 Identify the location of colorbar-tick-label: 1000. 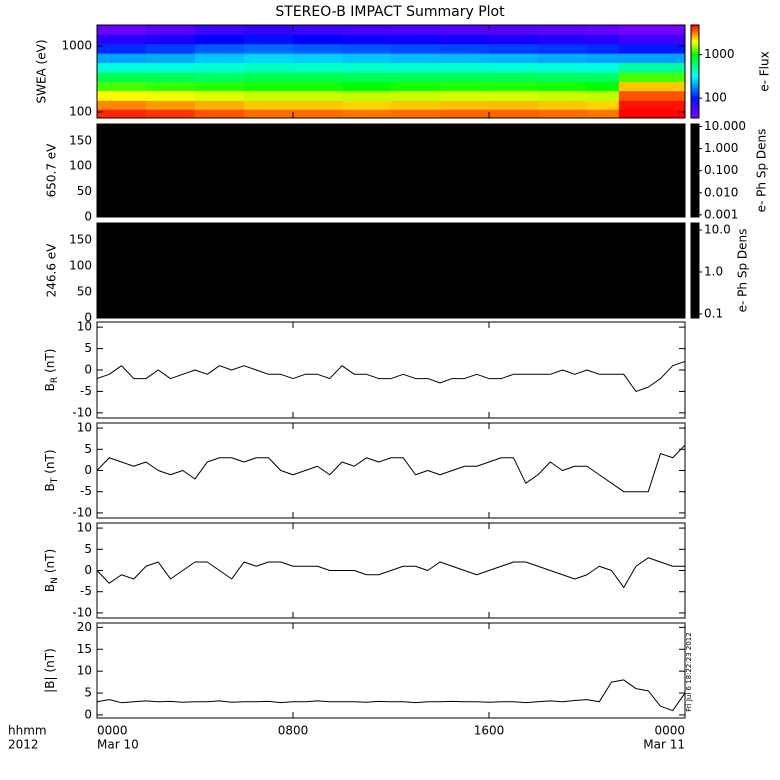
(719, 54).